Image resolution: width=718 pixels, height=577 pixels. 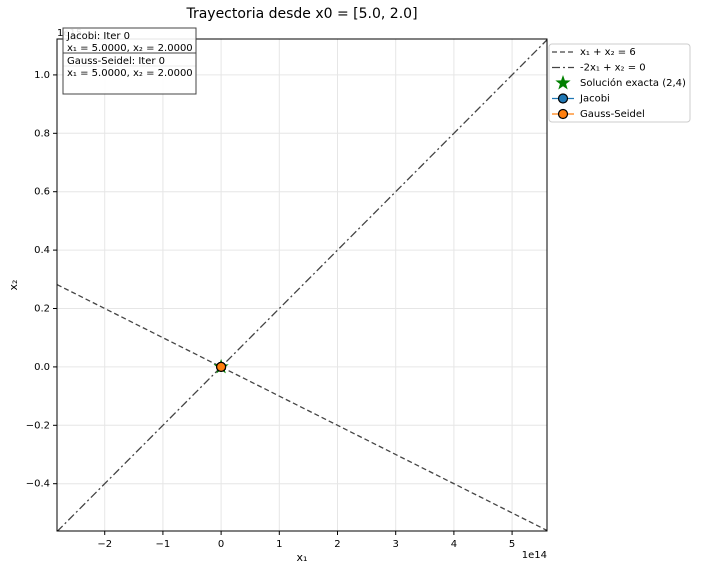 I want to click on x-tick-label: 0, so click(x=221, y=544).